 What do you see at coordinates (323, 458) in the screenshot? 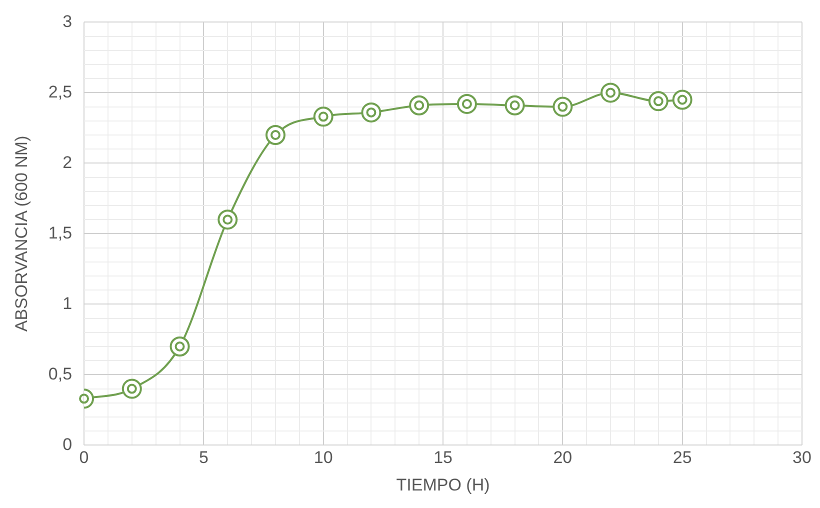
I see `x-tick-label: 10` at bounding box center [323, 458].